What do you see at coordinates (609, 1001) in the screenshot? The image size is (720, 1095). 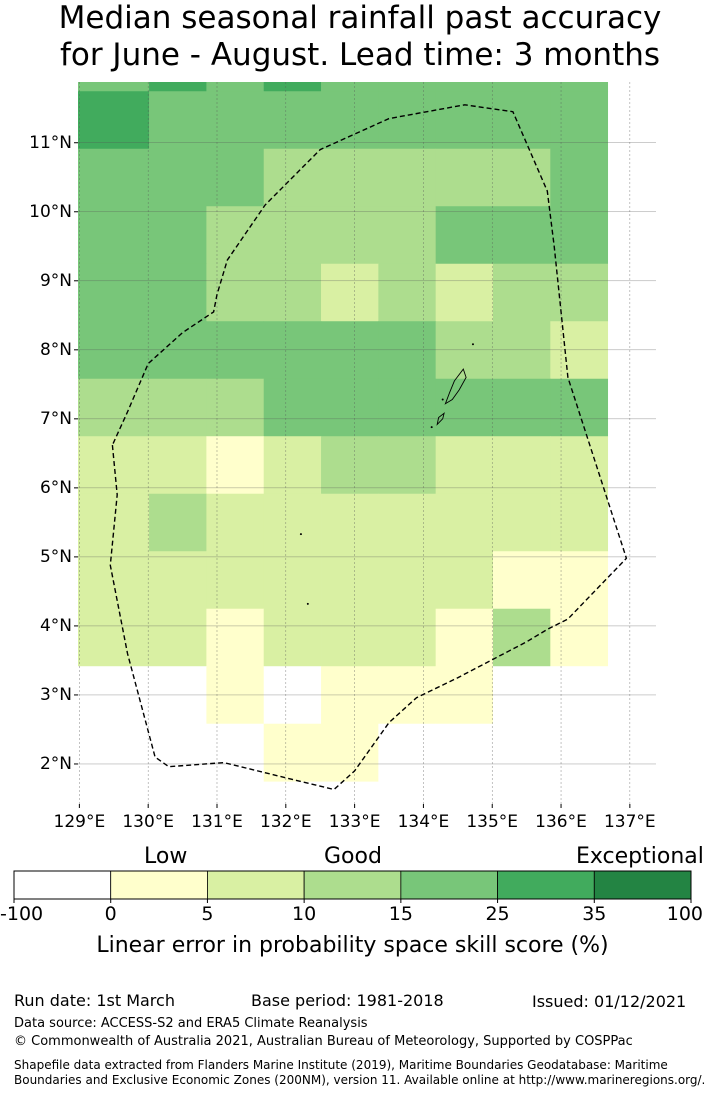 I see `issued-date: Issued: 01/12/2021` at bounding box center [609, 1001].